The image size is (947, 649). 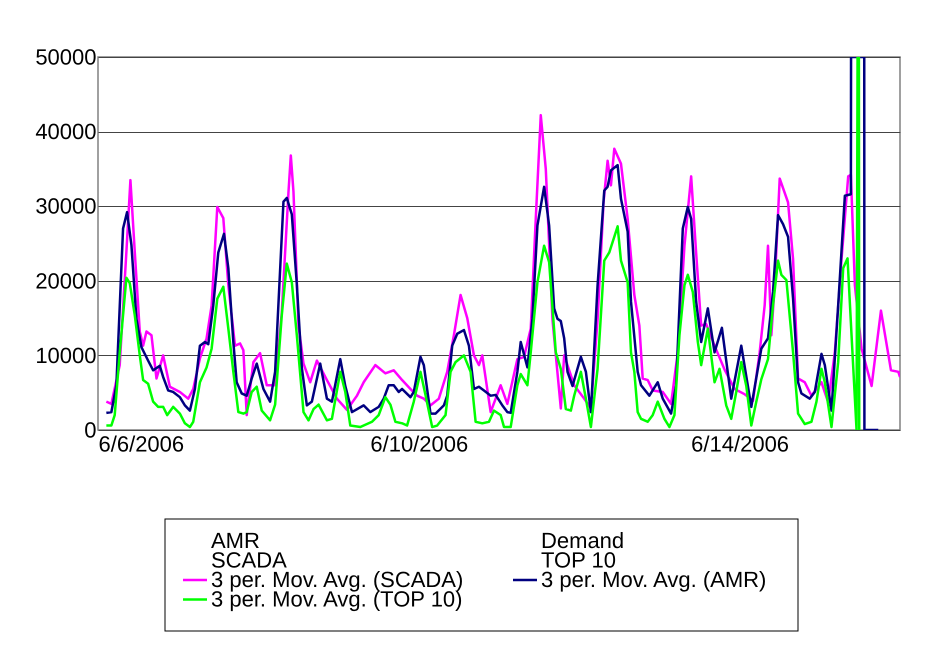 What do you see at coordinates (419, 444) in the screenshot?
I see `x-tick-label: 6/10/2006` at bounding box center [419, 444].